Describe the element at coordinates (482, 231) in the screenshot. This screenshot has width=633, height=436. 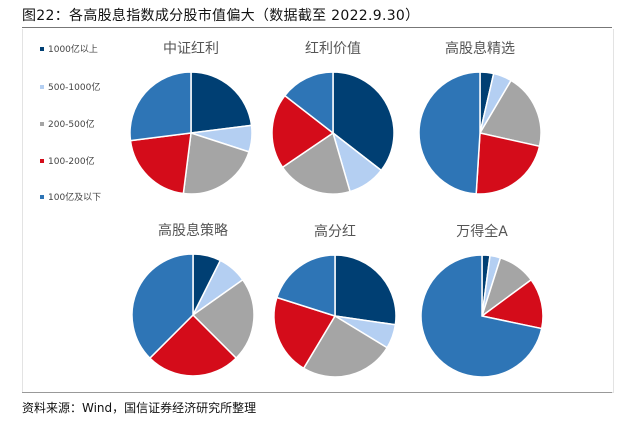
I see `pie-title: 万得全A` at that location.